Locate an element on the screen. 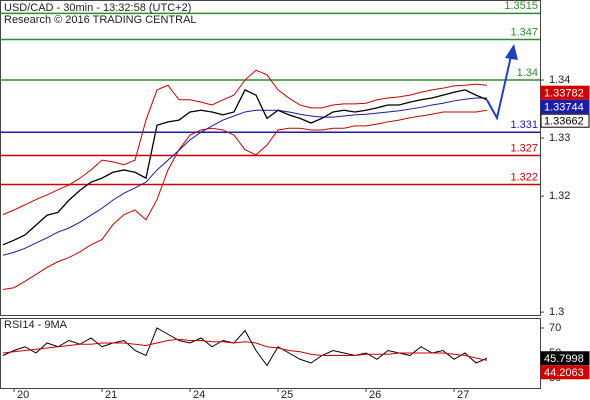 The width and height of the screenshot is (590, 400). value-box-label: 1.33744 is located at coordinates (564, 108).